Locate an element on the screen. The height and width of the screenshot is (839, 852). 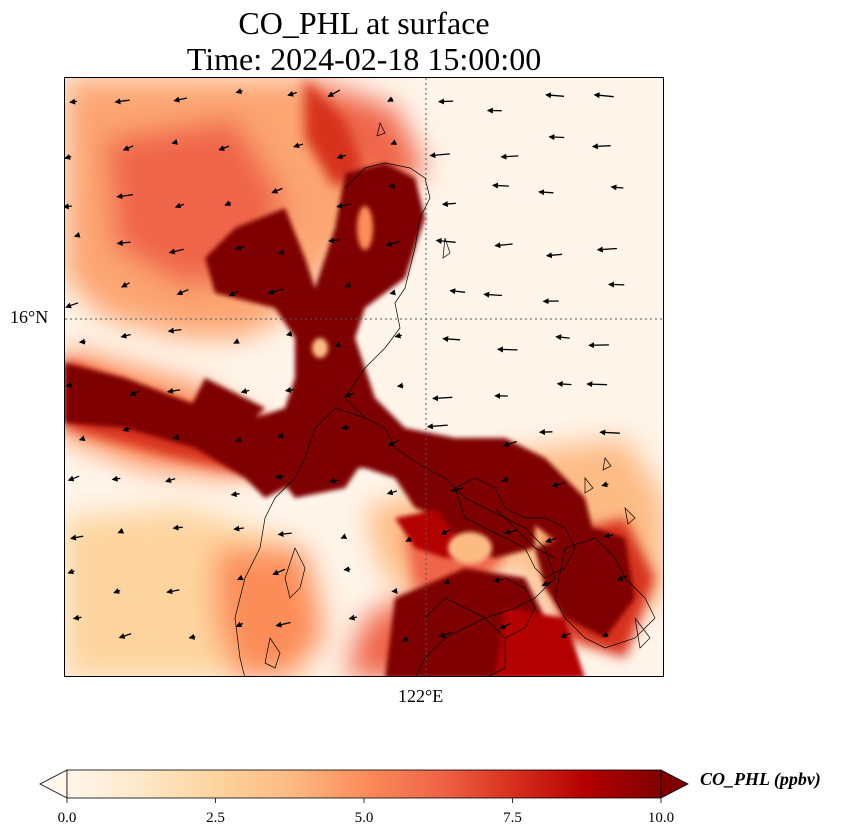
colorbar is located at coordinates (364, 786).